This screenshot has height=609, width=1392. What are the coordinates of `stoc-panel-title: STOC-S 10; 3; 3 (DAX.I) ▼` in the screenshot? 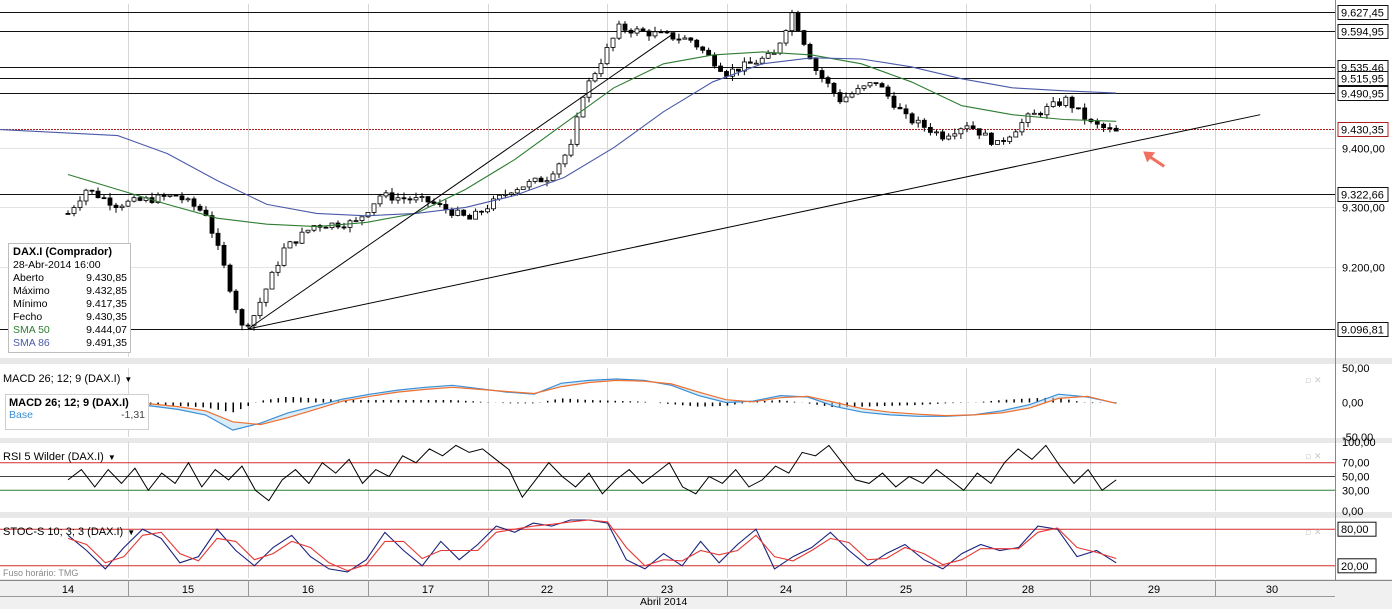 It's located at (69, 532).